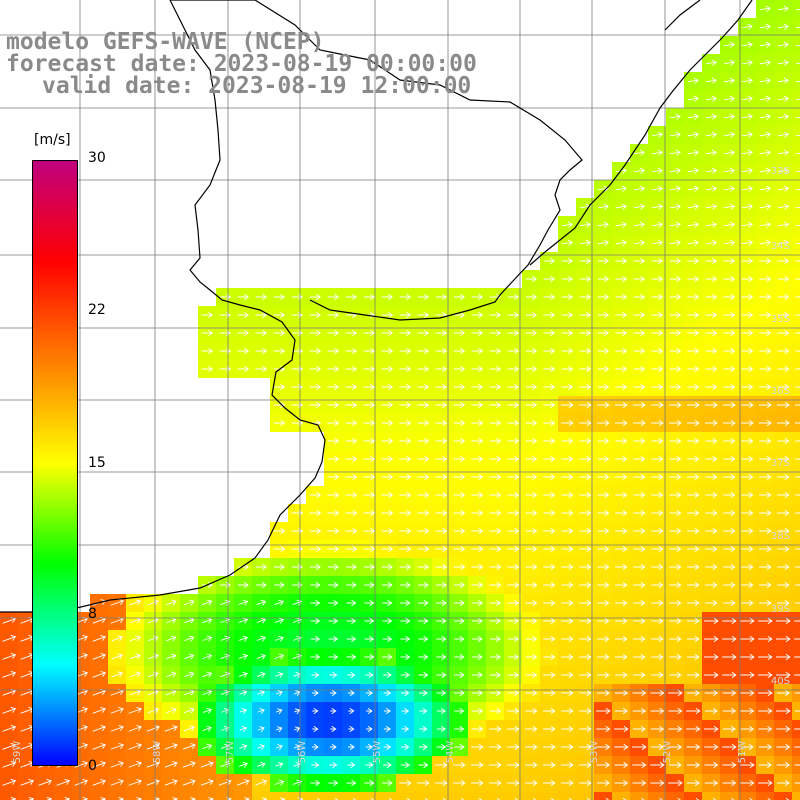 Image resolution: width=800 pixels, height=800 pixels. I want to click on lat-label: 33S, so click(780, 171).